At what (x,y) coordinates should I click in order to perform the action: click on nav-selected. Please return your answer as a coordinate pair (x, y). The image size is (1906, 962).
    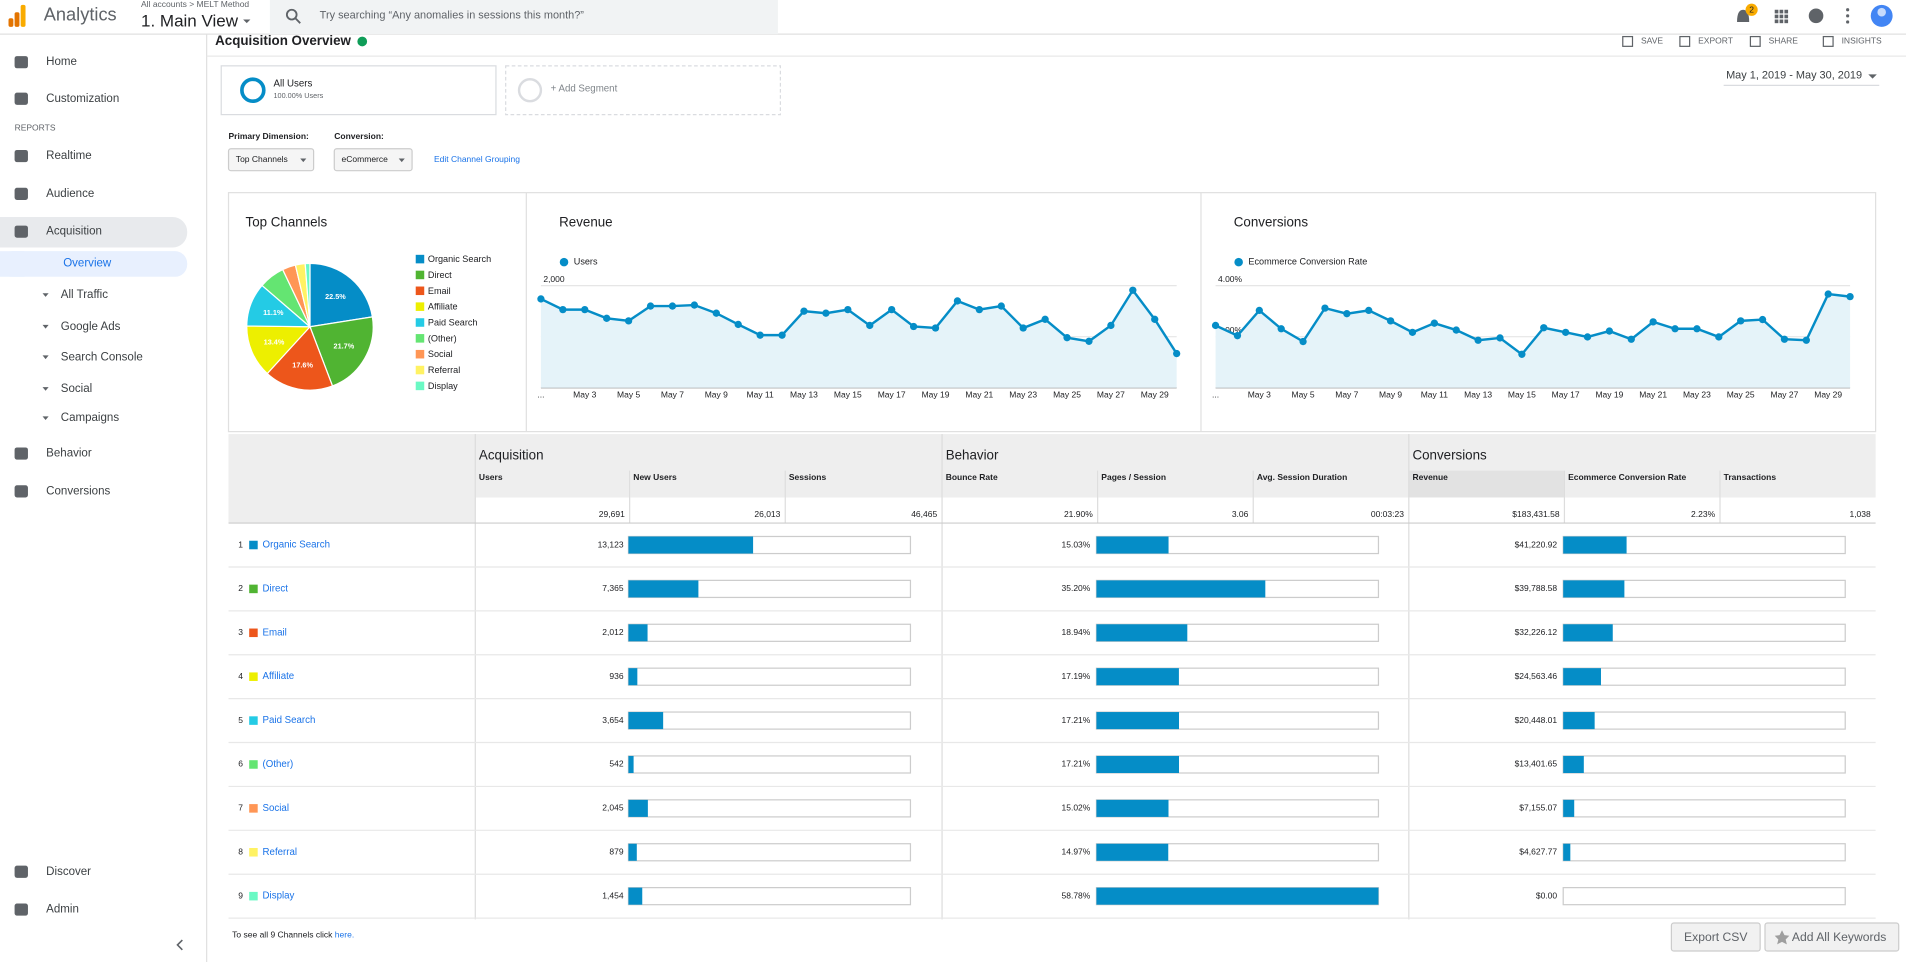
    Looking at the image, I should click on (94, 264).